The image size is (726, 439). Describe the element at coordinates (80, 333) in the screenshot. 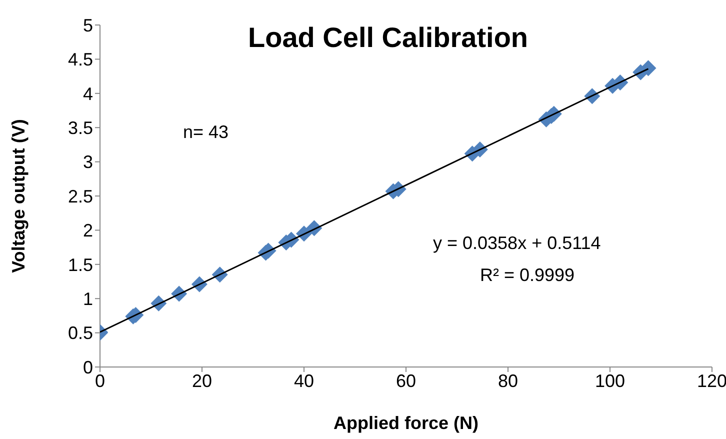

I see `y-tick-label: 0.5` at that location.